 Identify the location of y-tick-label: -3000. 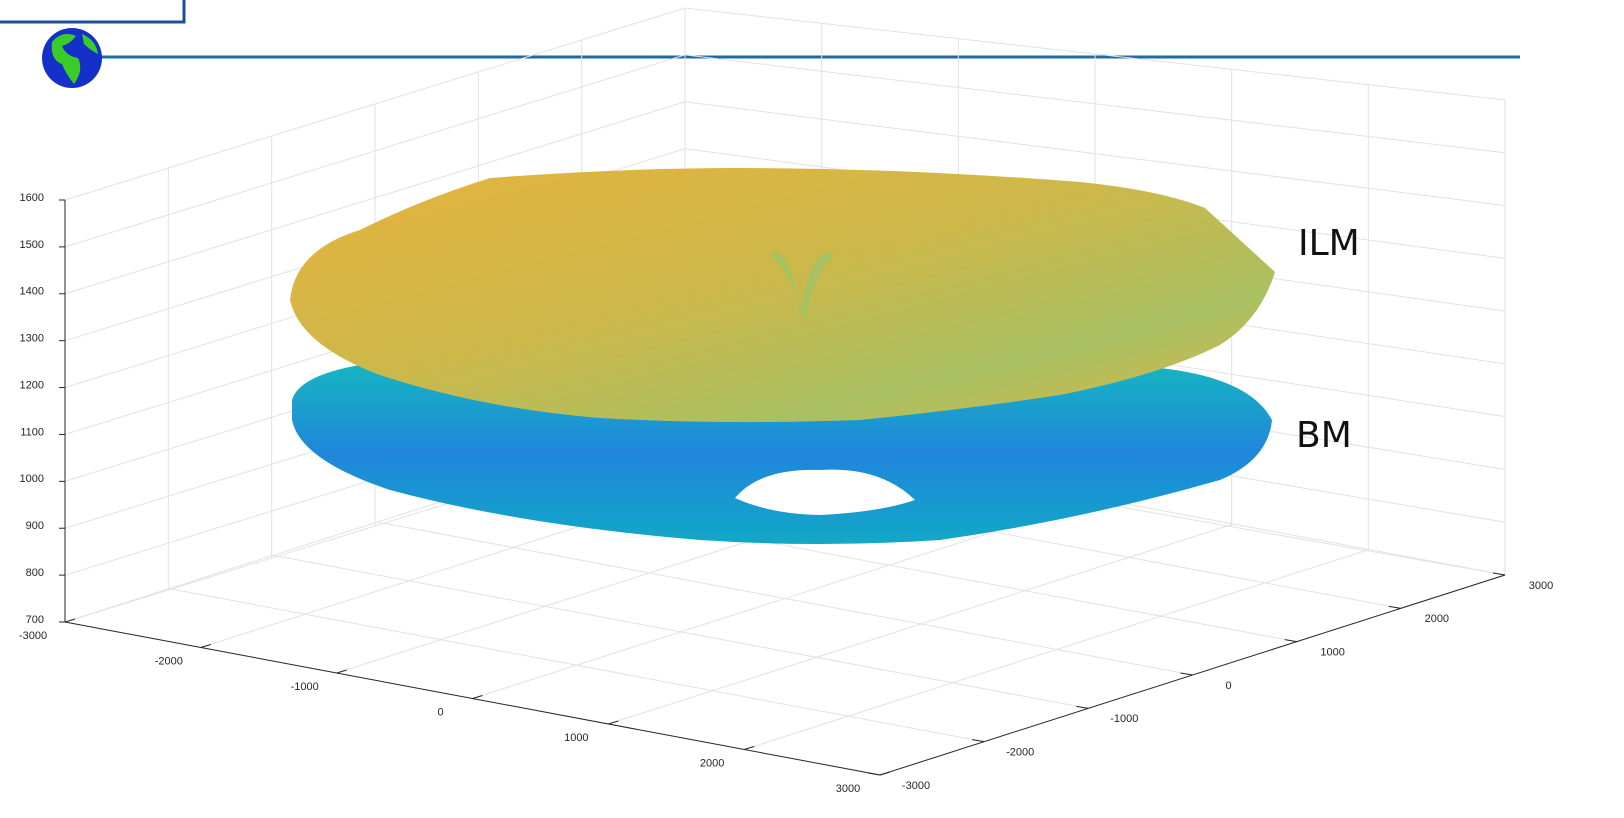
(916, 786).